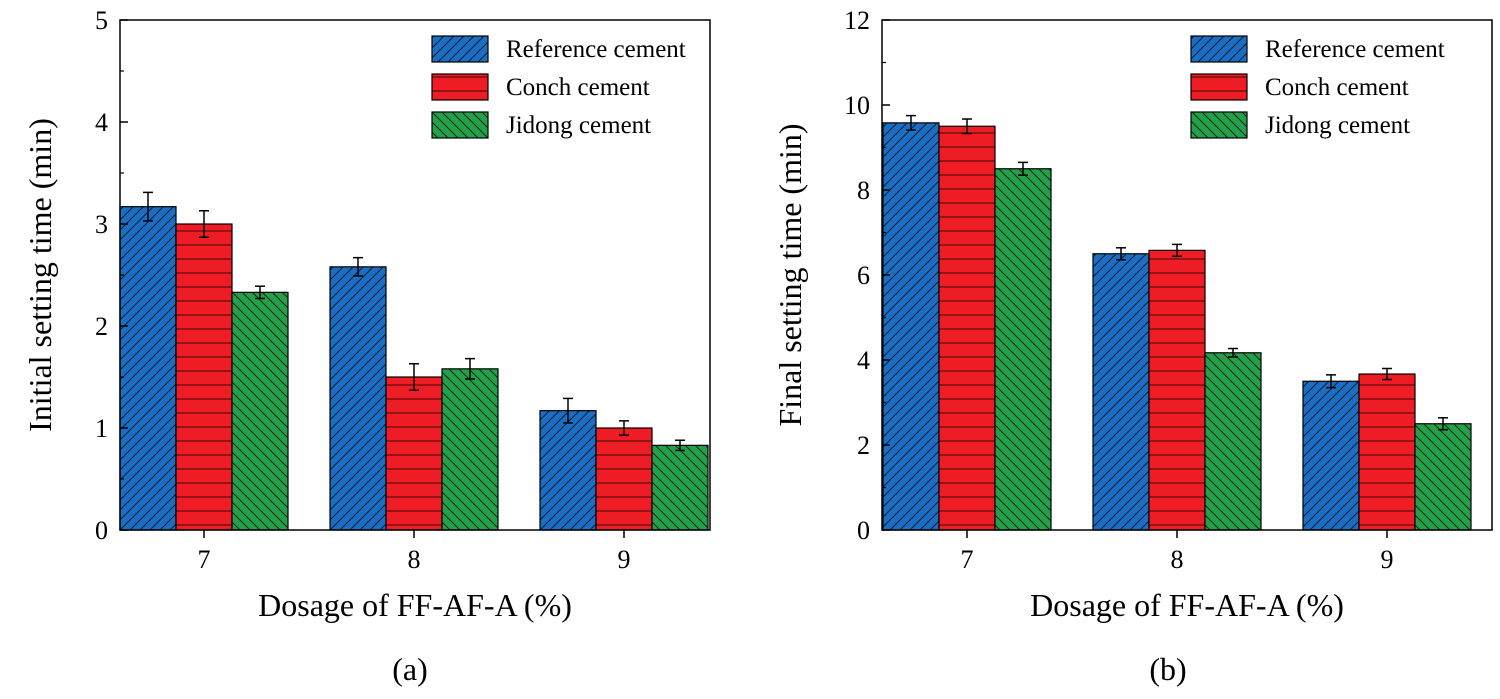  Describe the element at coordinates (410, 669) in the screenshot. I see `panel-label: (a)` at that location.